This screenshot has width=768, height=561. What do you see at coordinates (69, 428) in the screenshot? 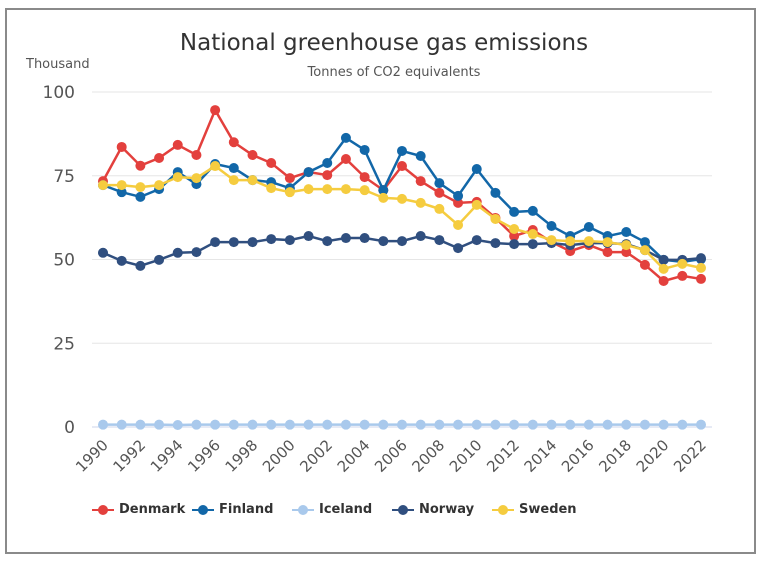
I see `y-tick-label: 0` at bounding box center [69, 428].